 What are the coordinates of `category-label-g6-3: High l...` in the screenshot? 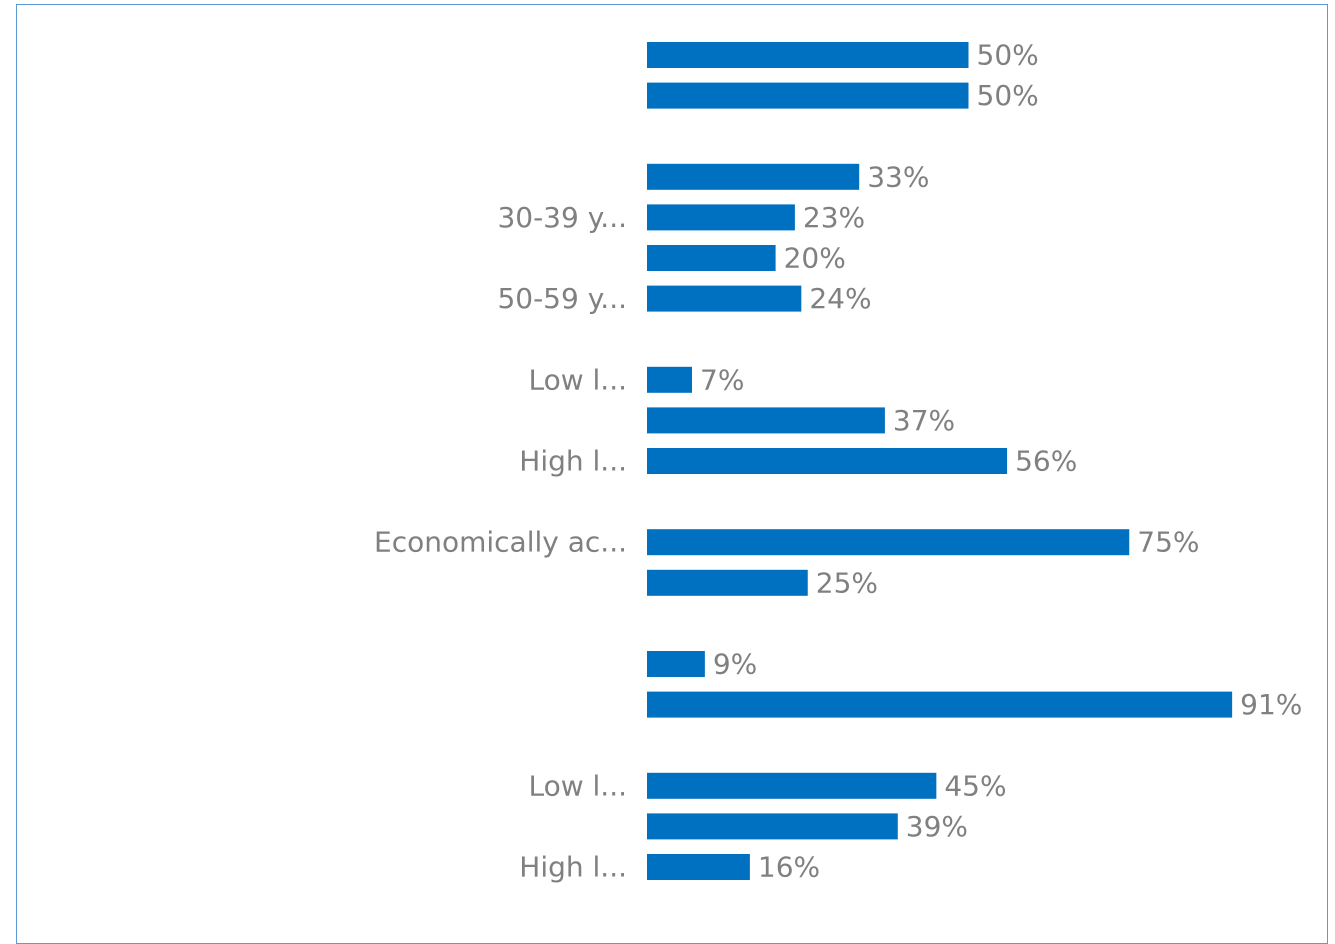 It's located at (573, 867).